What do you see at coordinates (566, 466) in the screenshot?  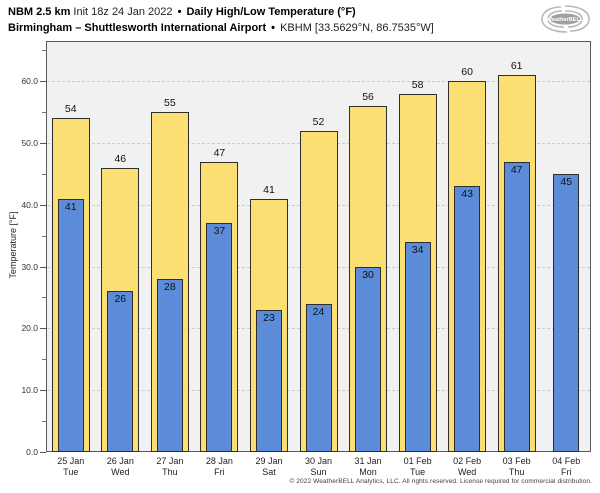 I see `x-tick-label: 04 Feb Fri` at bounding box center [566, 466].